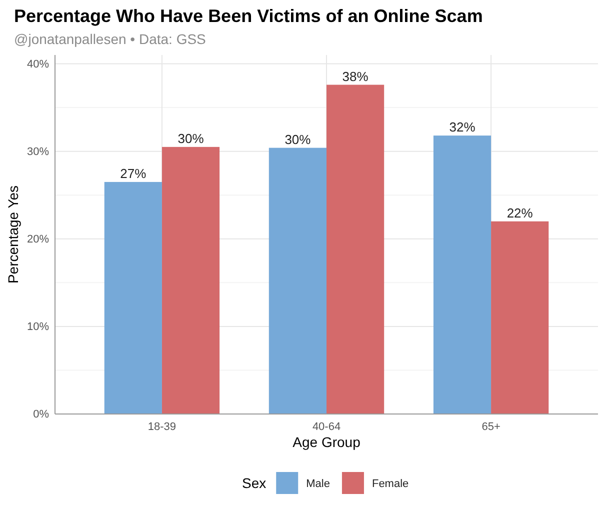 Image resolution: width=605 pixels, height=509 pixels. What do you see at coordinates (110, 39) in the screenshot?
I see `chart-subtitle: @jonatanpallesen • Data: GSS` at bounding box center [110, 39].